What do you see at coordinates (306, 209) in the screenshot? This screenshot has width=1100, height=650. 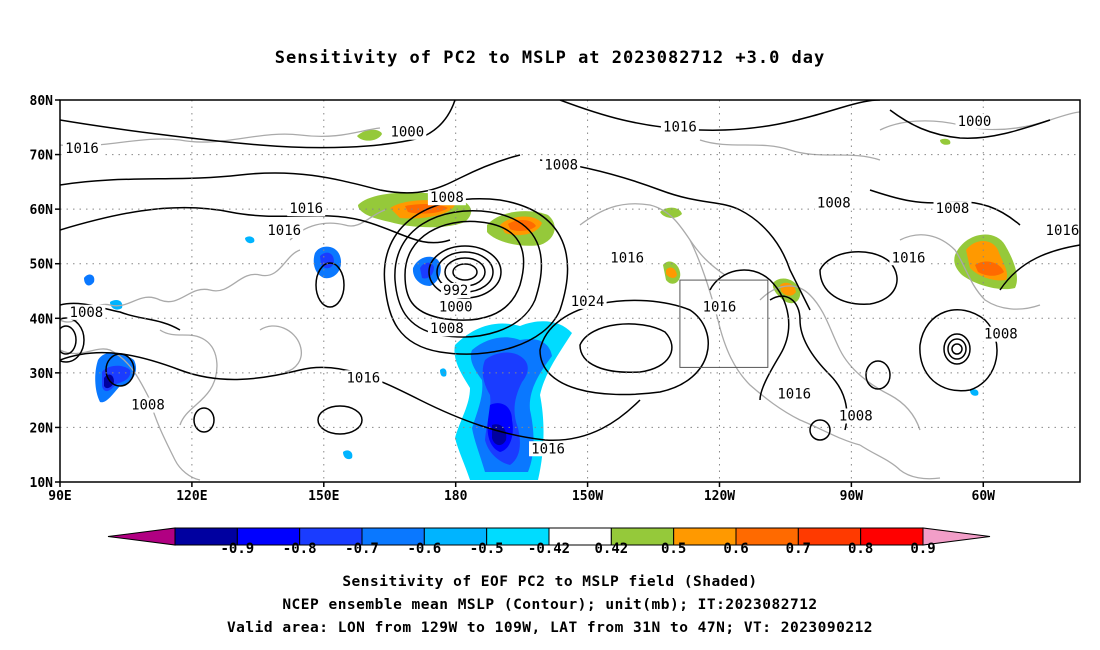 I see `contour-label-1016-siberia: 1016` at bounding box center [306, 209].